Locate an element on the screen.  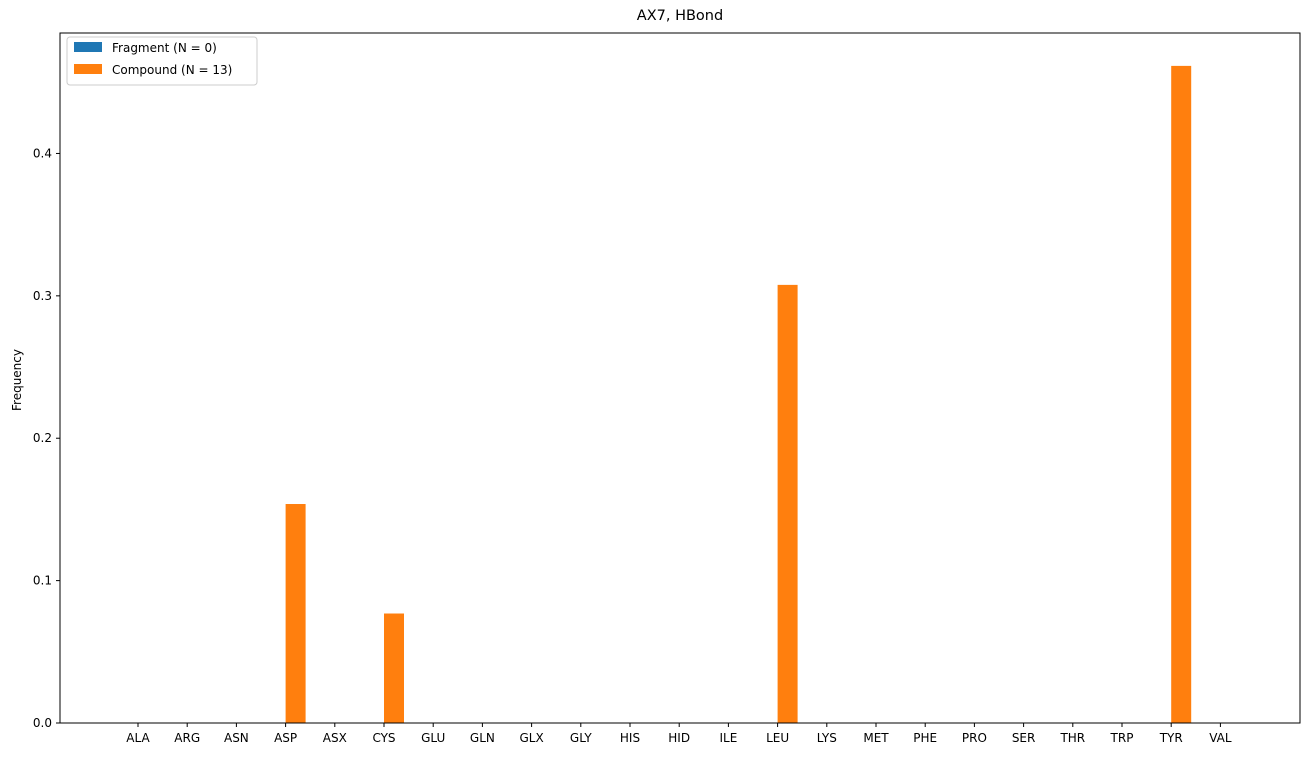
legend-label-series-0: Fragment (N = 0) is located at coordinates (164, 48).